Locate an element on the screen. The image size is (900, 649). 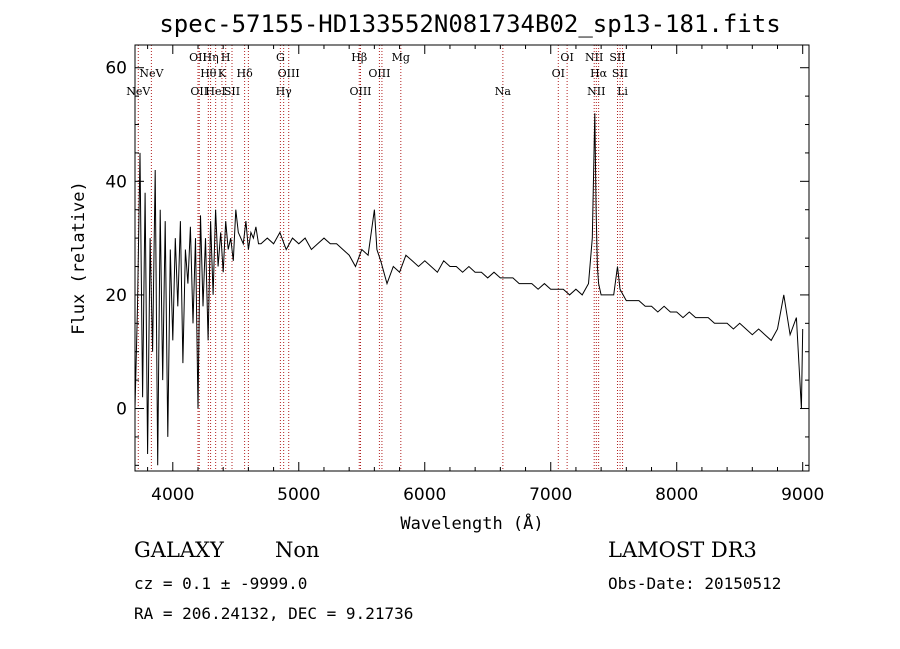
y-tick-label: 20 is located at coordinates (116, 296).